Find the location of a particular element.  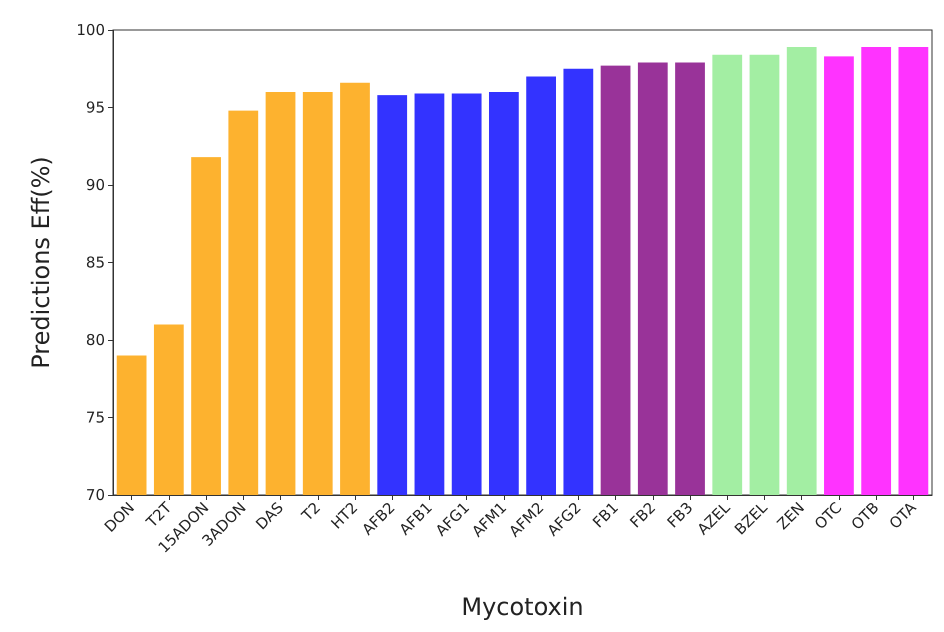

y-tick-label: 70 is located at coordinates (95, 495).